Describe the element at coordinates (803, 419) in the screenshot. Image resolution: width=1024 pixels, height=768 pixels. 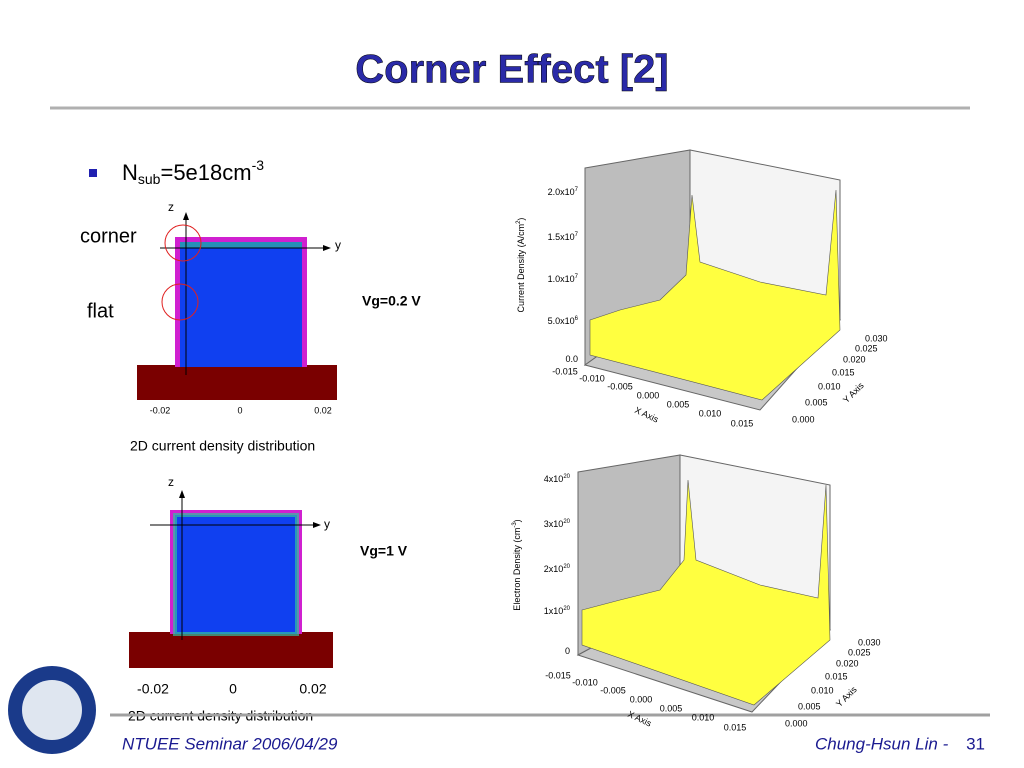
I see `y-tick-label: 0.000` at that location.